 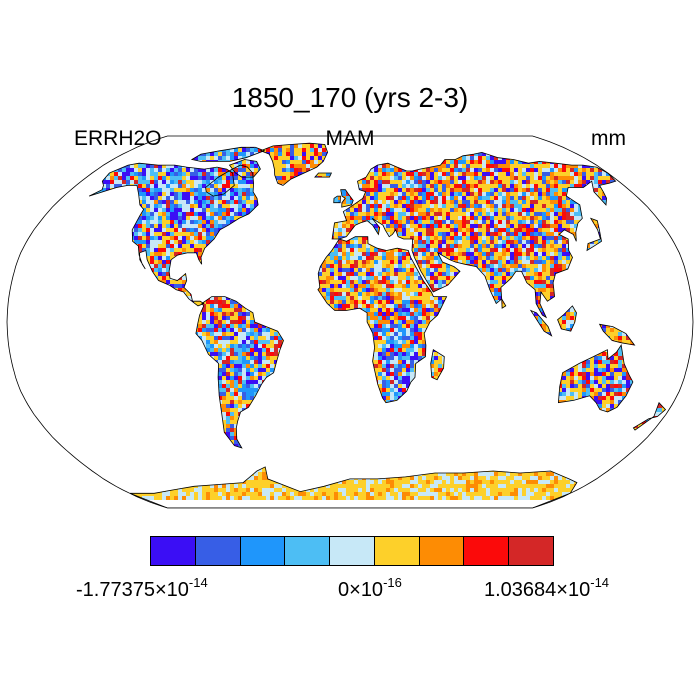 I want to click on coastline-sumatra, so click(x=541, y=323).